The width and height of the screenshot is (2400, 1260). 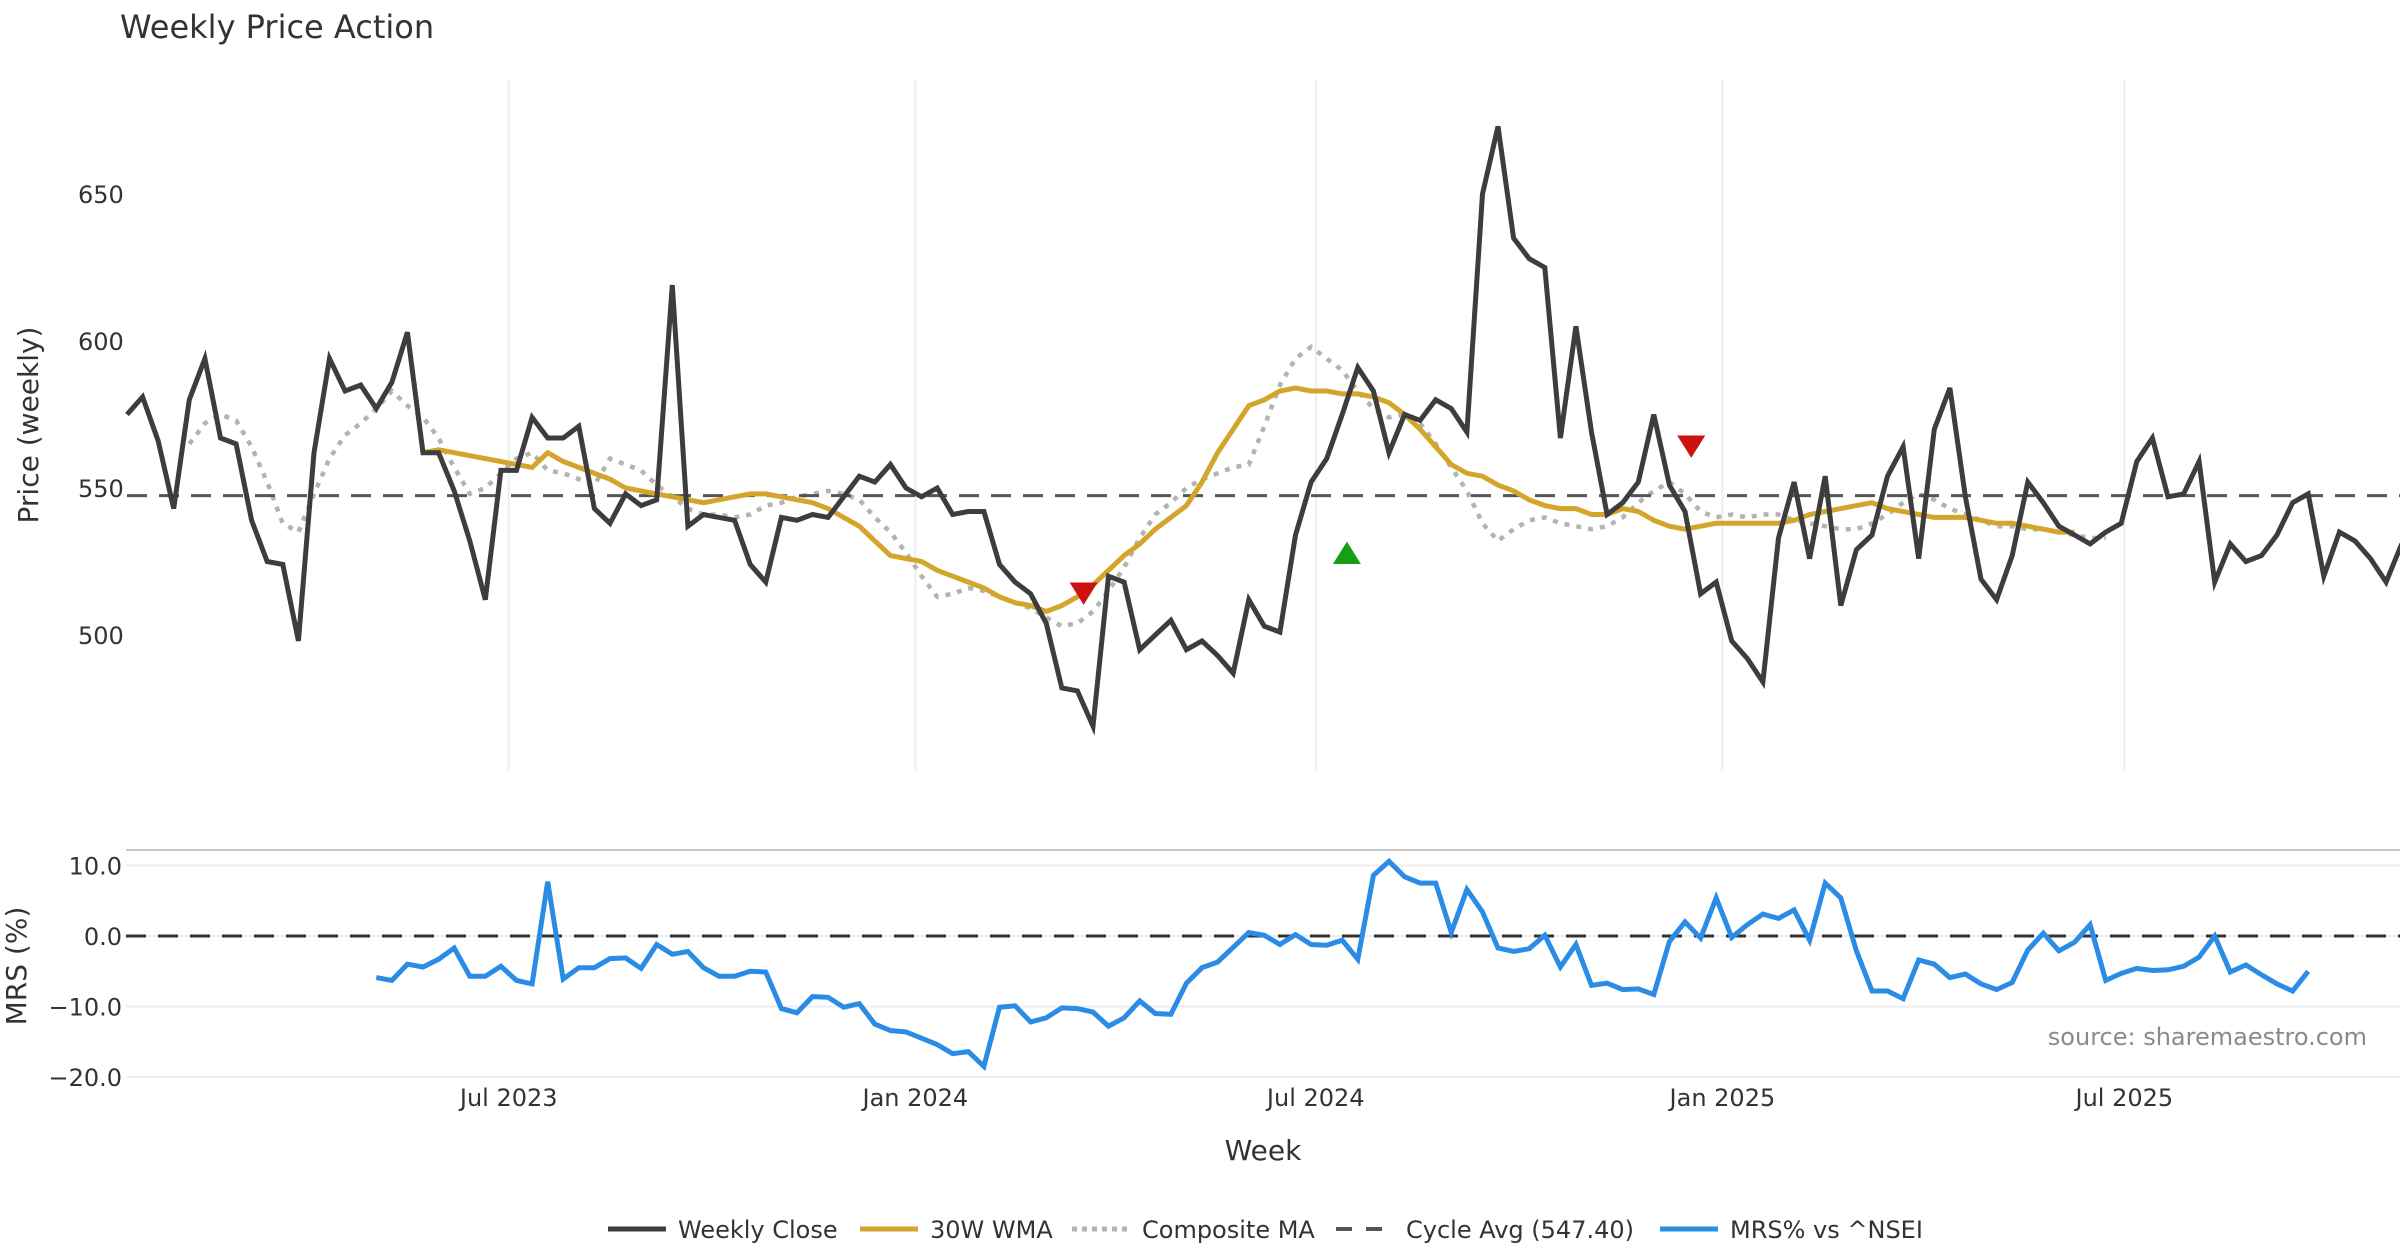 I want to click on x-tick-label: Jul 2023, so click(x=508, y=1098).